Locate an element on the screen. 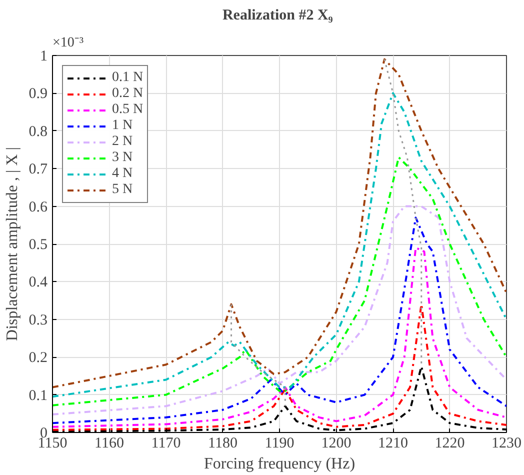  y-tick-label: 0.6 is located at coordinates (38, 207).